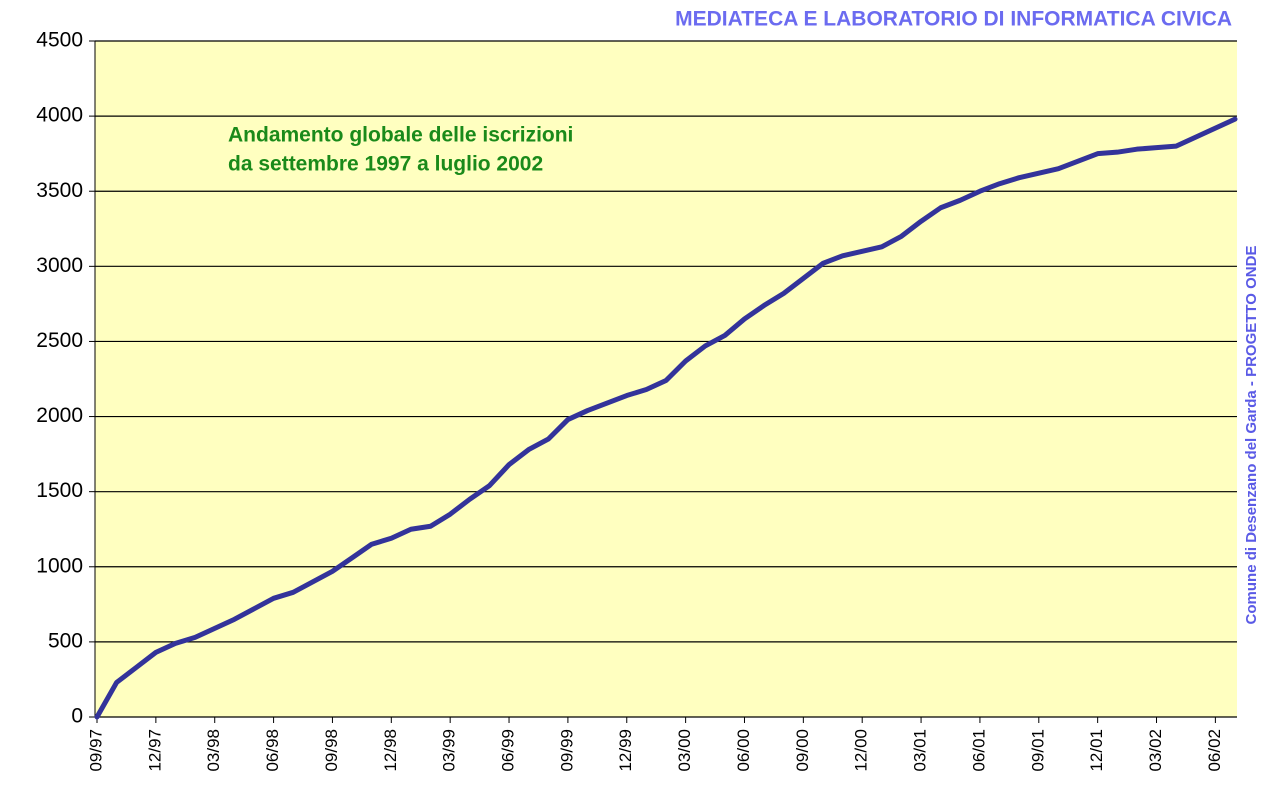 The height and width of the screenshot is (808, 1268). What do you see at coordinates (1155, 750) in the screenshot?
I see `x-tick-label: 03/02` at bounding box center [1155, 750].